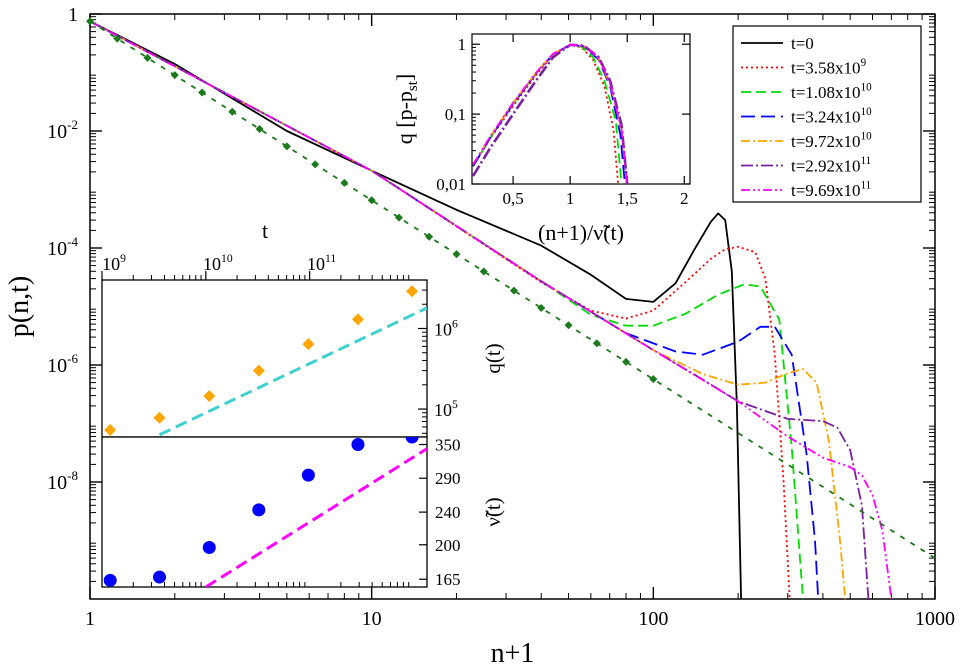 This screenshot has height=664, width=964. I want to click on x-tick-label: 1000, so click(935, 619).